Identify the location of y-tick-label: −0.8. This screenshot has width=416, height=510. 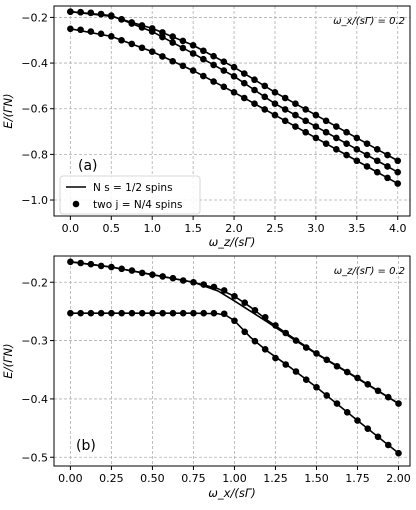
(34, 154).